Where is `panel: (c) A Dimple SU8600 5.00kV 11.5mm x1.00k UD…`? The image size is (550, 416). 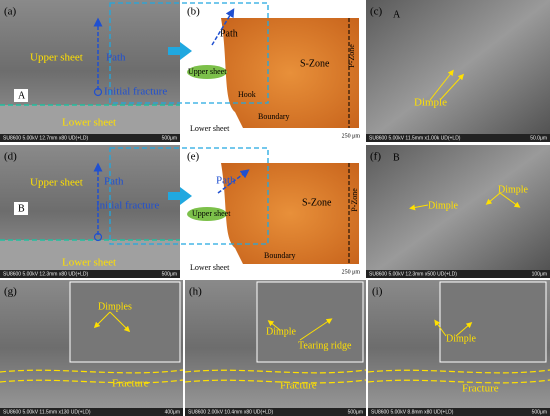
panel: (c) A Dimple SU8600 5.00kV 11.5mm x1.00k UD… is located at coordinates (458, 71).